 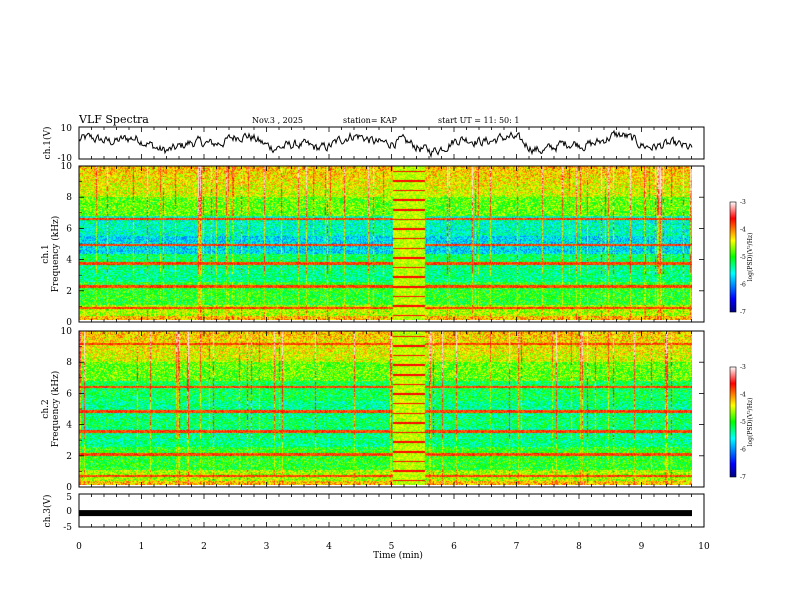 I want to click on ch2-colorbar: -3 -4 -5 -6 -7 log(PSD)(V²/Hz), so click(x=741, y=422).